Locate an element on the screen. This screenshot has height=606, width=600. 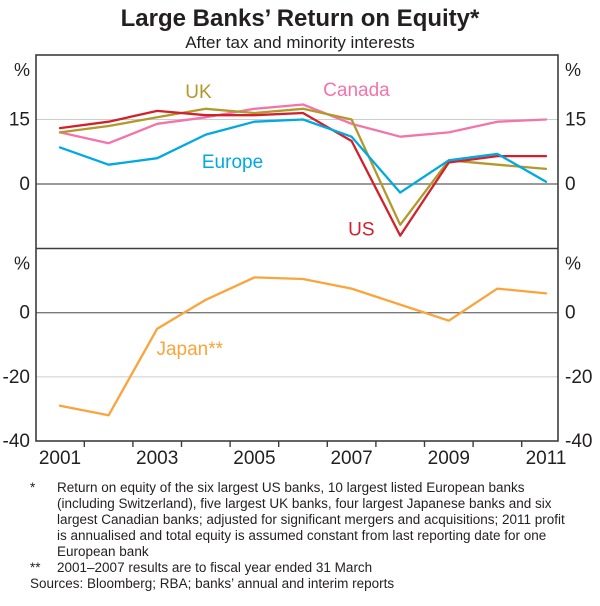
series-label-europe: Europe is located at coordinates (232, 162).